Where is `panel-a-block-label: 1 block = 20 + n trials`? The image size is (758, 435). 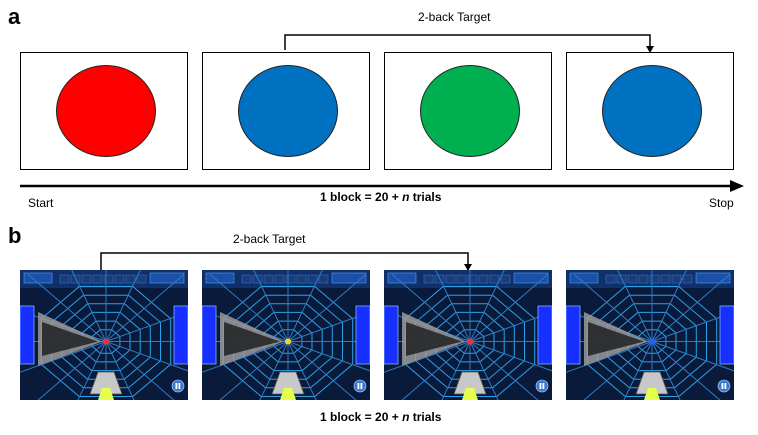 panel-a-block-label: 1 block = 20 + n trials is located at coordinates (380, 197).